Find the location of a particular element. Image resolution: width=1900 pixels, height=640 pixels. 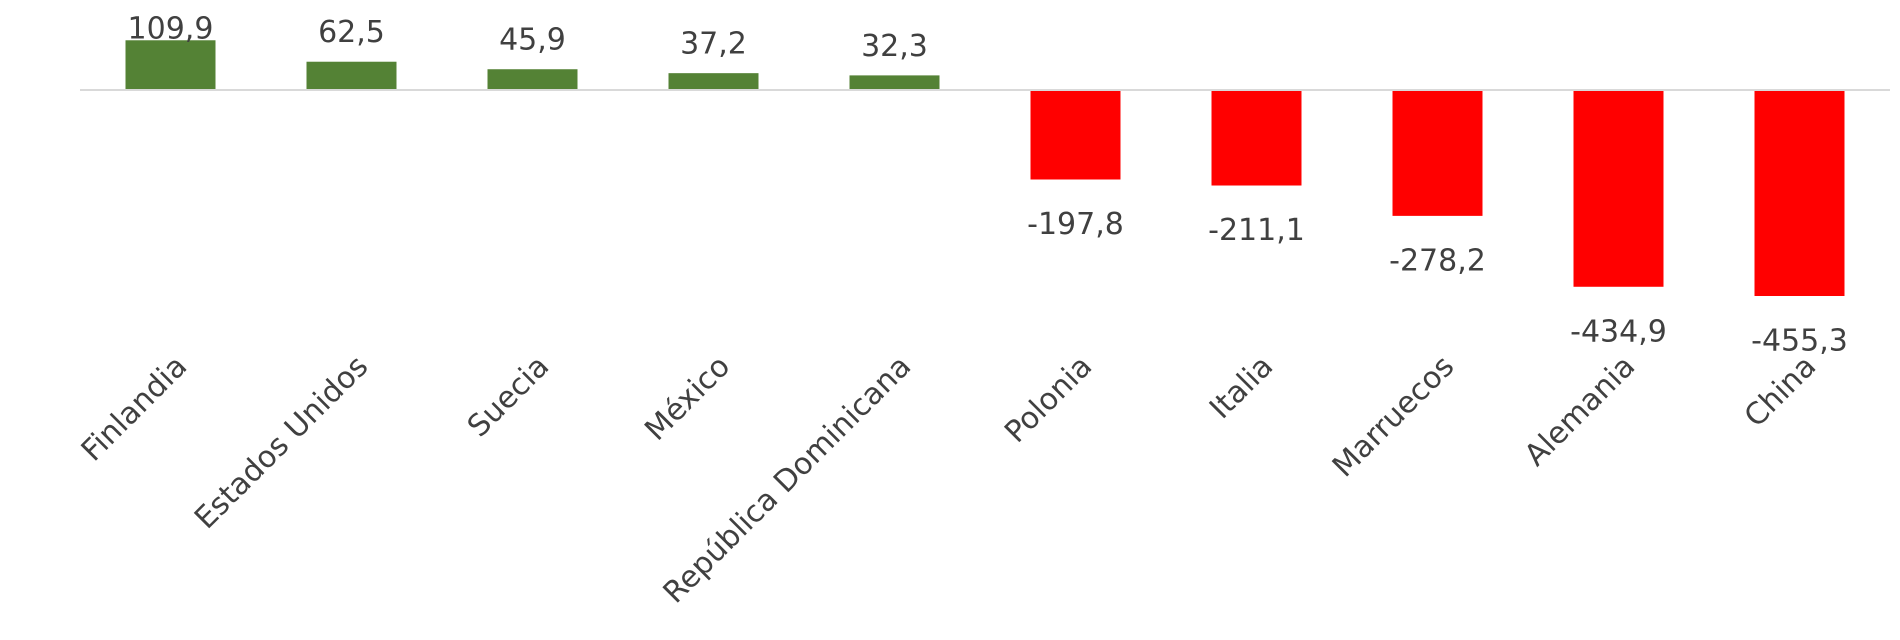

x-tick-label: Polonia is located at coordinates (1048, 399).